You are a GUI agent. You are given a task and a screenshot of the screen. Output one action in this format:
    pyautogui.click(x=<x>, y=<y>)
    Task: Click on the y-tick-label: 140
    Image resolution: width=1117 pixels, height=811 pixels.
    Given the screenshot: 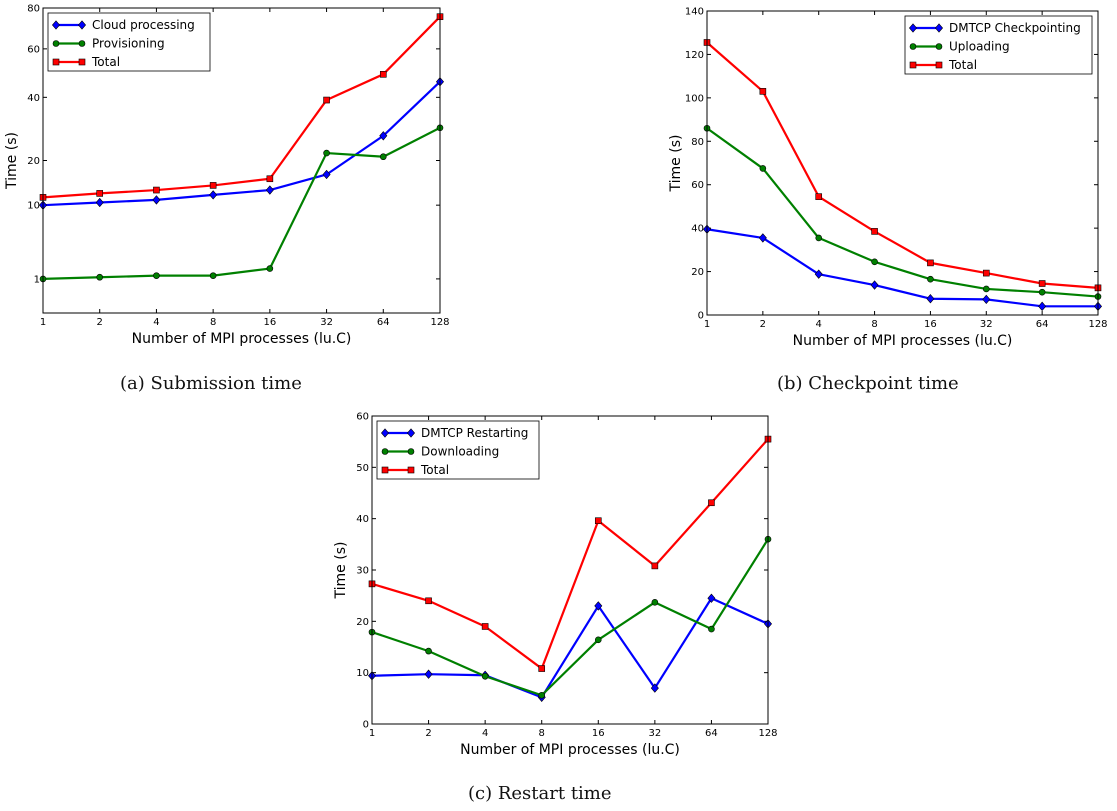 What is the action you would take?
    pyautogui.click(x=694, y=12)
    